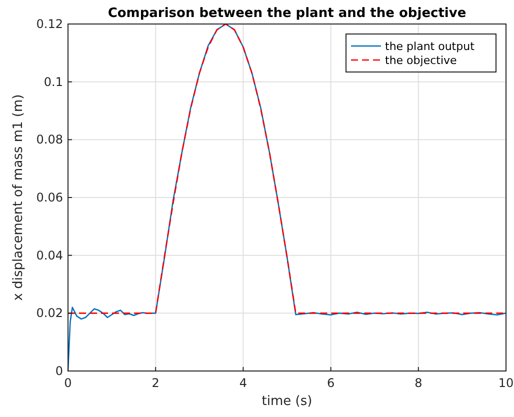  What do you see at coordinates (49, 313) in the screenshot?
I see `y-tick-label: 0.02` at bounding box center [49, 313].